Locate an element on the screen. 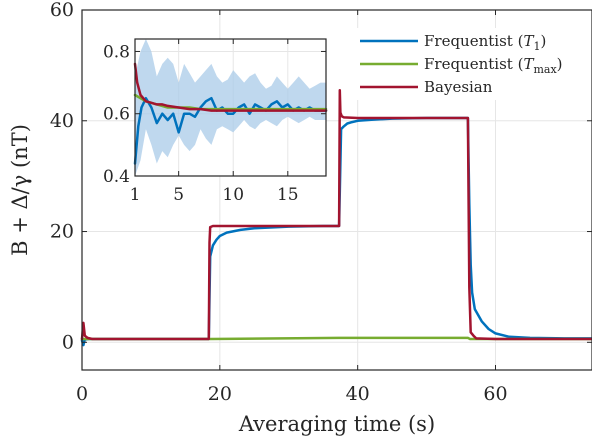 Image resolution: width=592 pixels, height=443 pixels. inset-x-tick-label: 10 is located at coordinates (233, 195).